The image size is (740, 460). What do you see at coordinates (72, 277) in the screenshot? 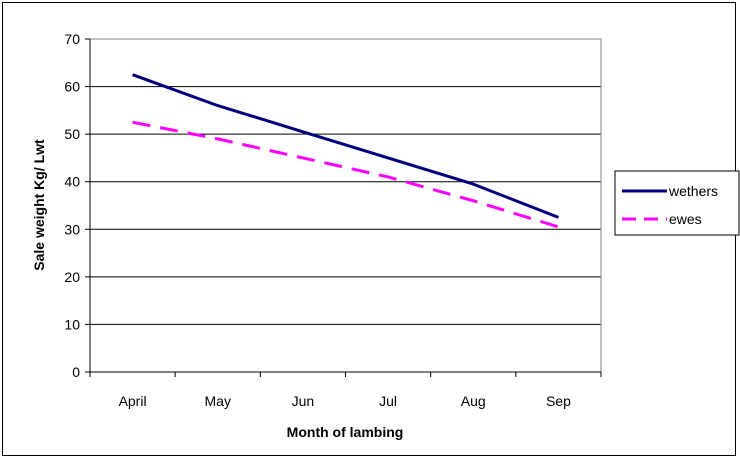
I see `y-tick-label: 20` at bounding box center [72, 277].